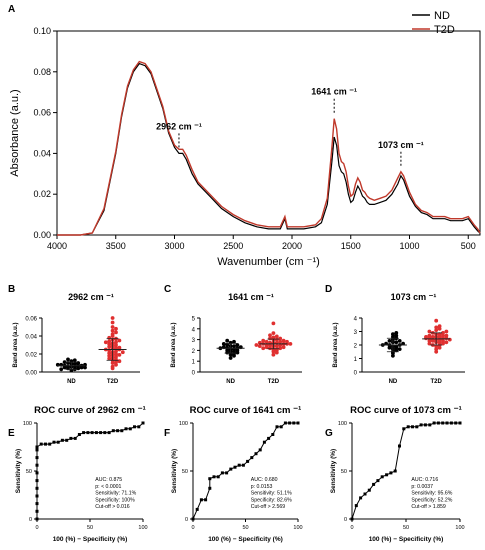 Image resolution: width=485 pixels, height=550 pixels. Describe the element at coordinates (424, 480) in the screenshot. I see `roc-stat-text: AUC: 0.716` at that location.